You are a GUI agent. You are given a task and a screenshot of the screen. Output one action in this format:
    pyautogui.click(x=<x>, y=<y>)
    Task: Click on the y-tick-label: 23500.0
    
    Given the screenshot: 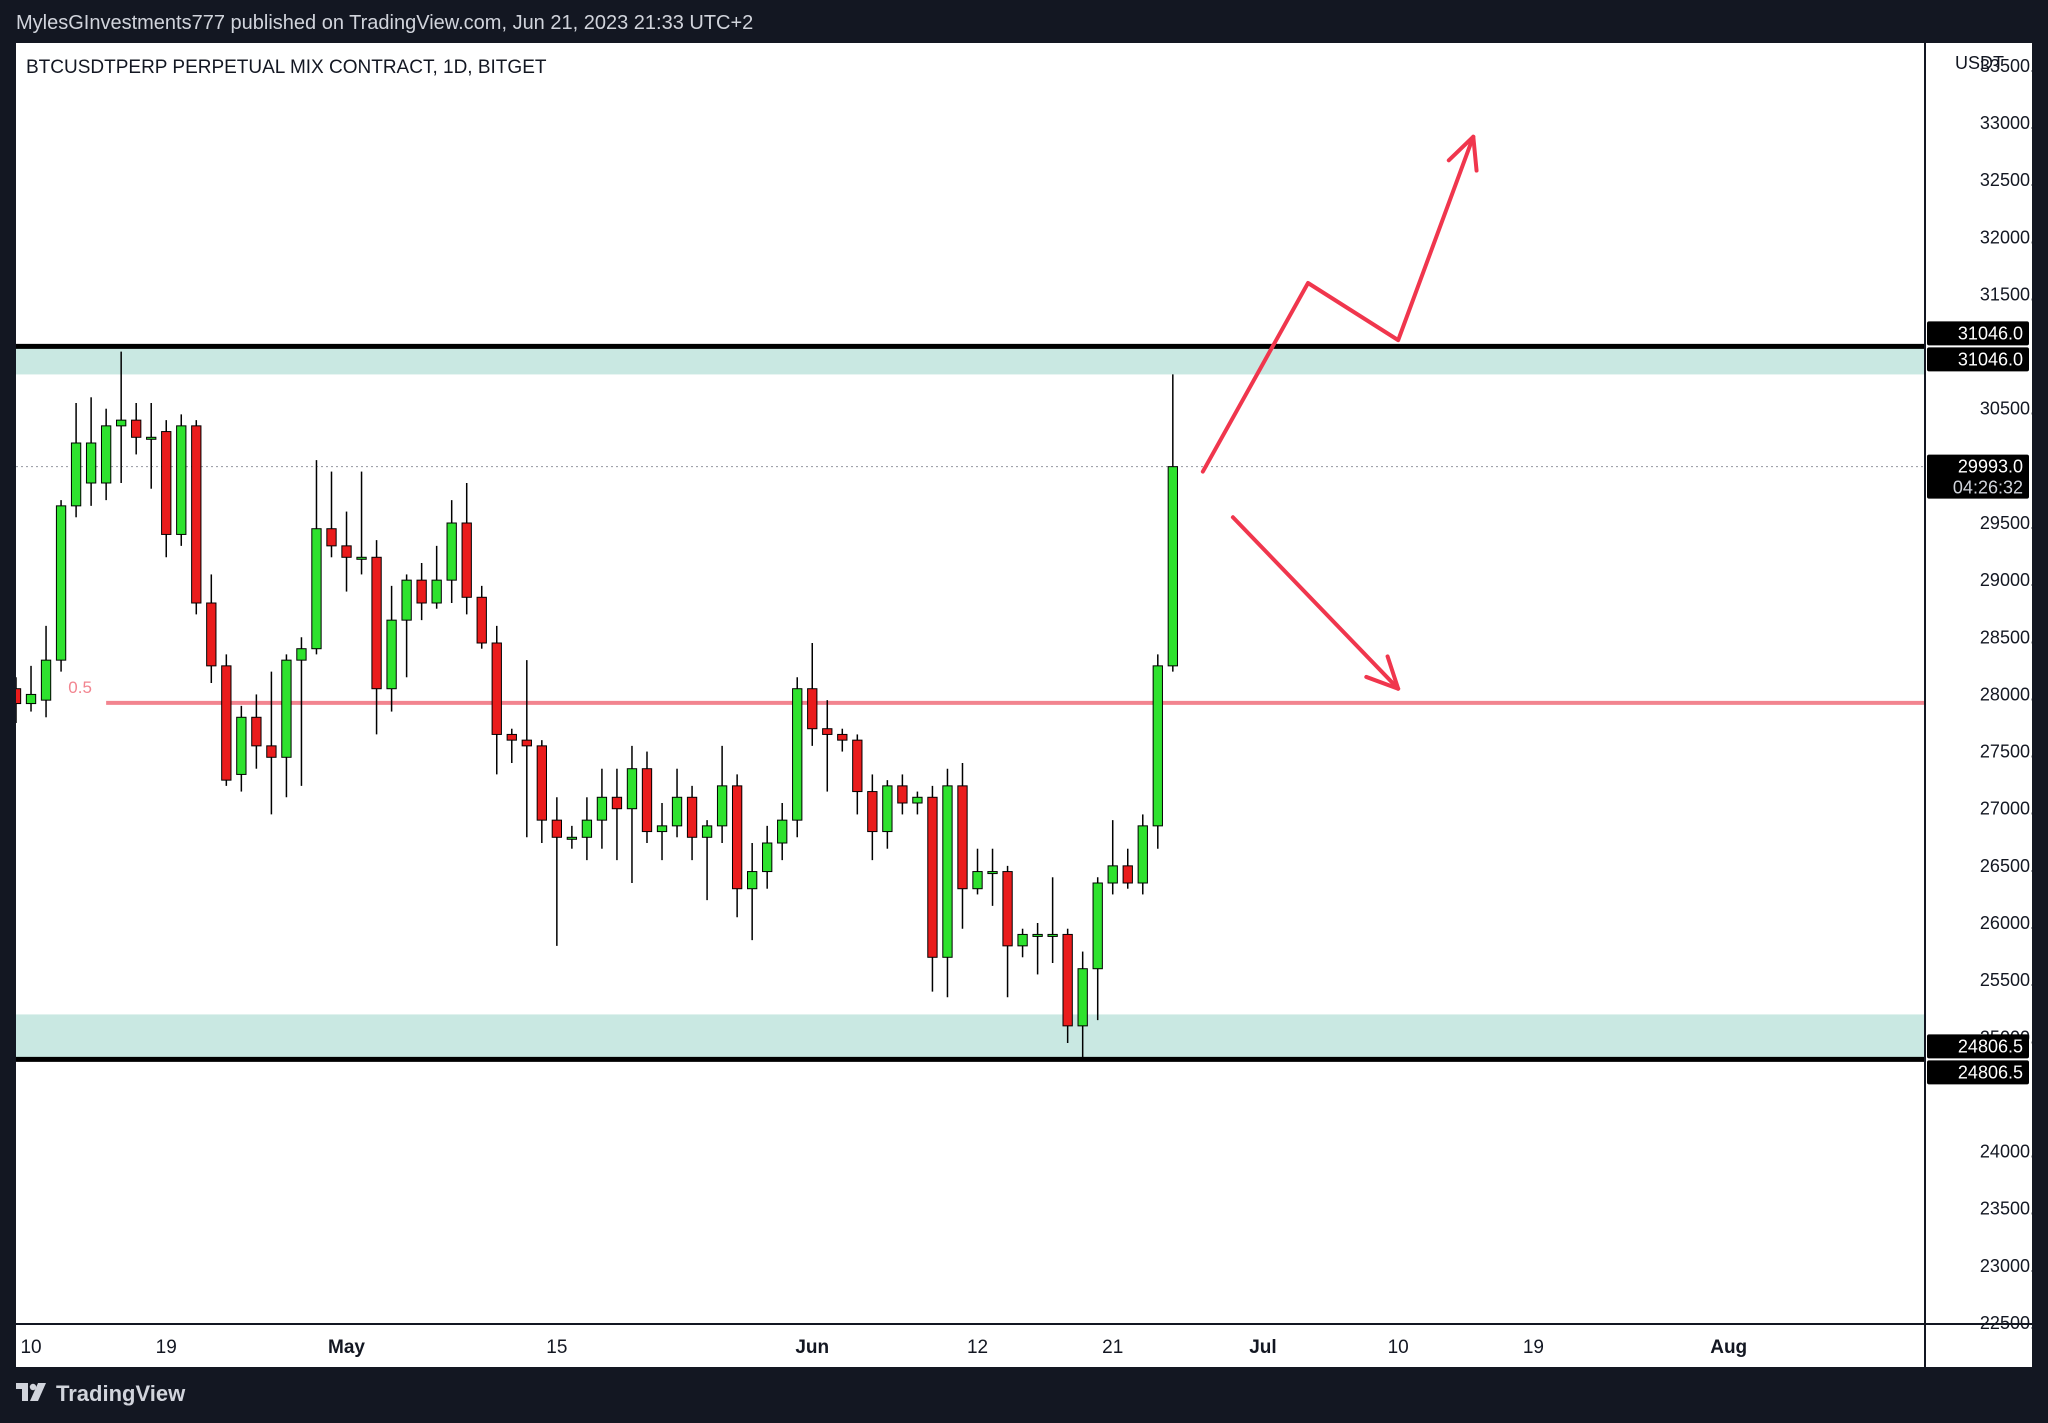 What is the action you would take?
    pyautogui.click(x=2006, y=1209)
    